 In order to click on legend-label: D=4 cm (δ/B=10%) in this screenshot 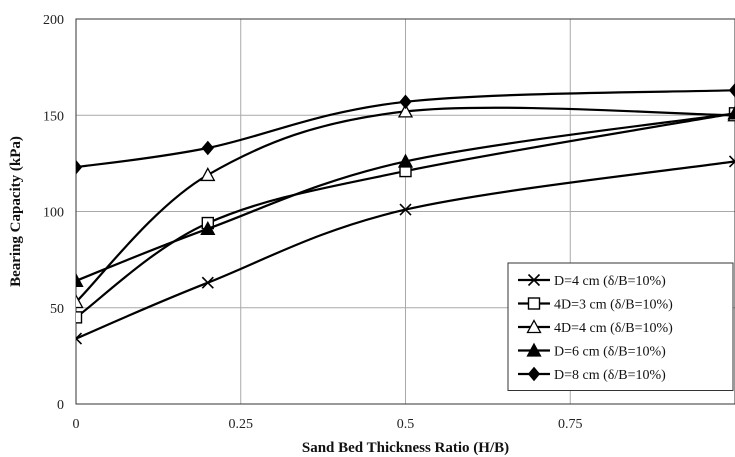, I will do `click(610, 281)`.